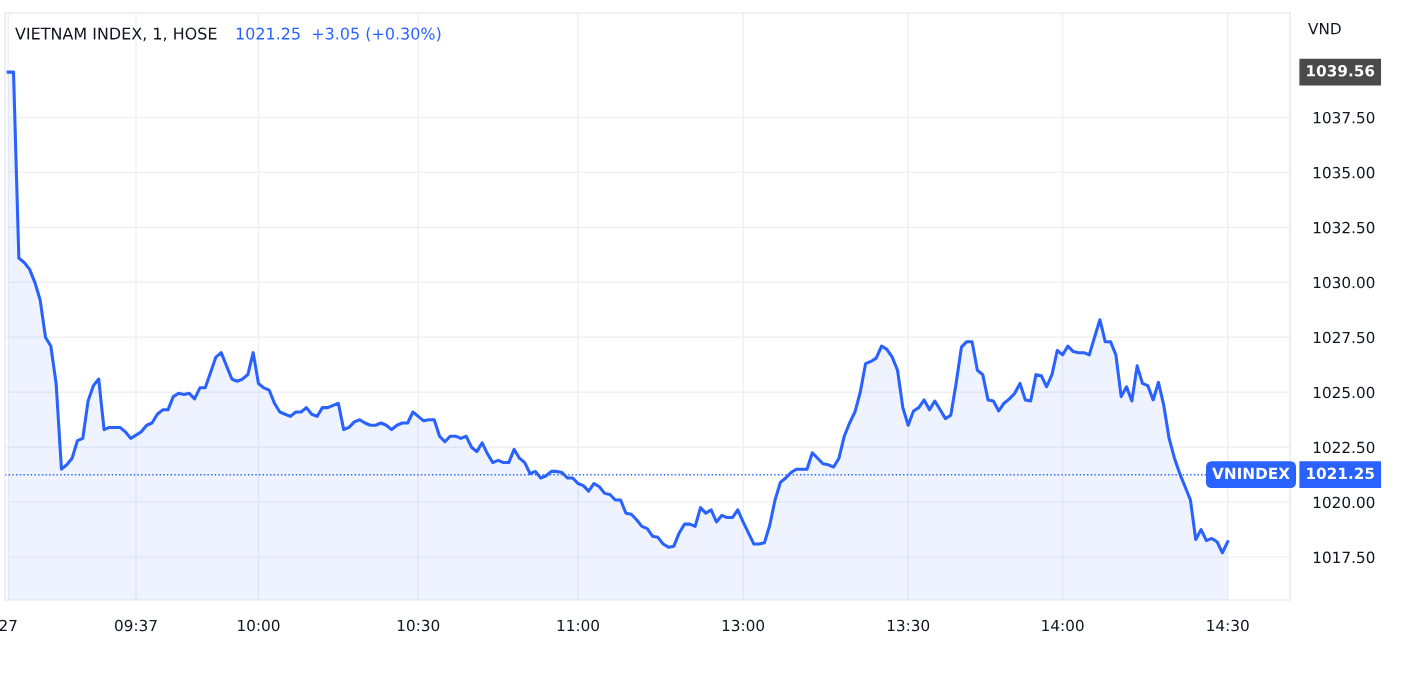  I want to click on x-tick-label: 14:00, so click(1063, 625).